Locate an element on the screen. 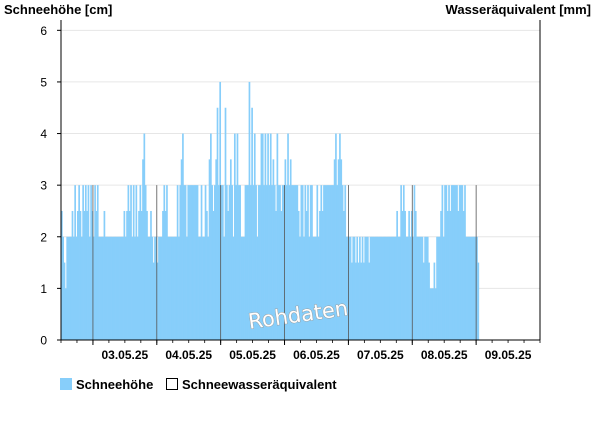 The height and width of the screenshot is (426, 600). legend-label-snow-depth: Schneehöhe is located at coordinates (114, 384).